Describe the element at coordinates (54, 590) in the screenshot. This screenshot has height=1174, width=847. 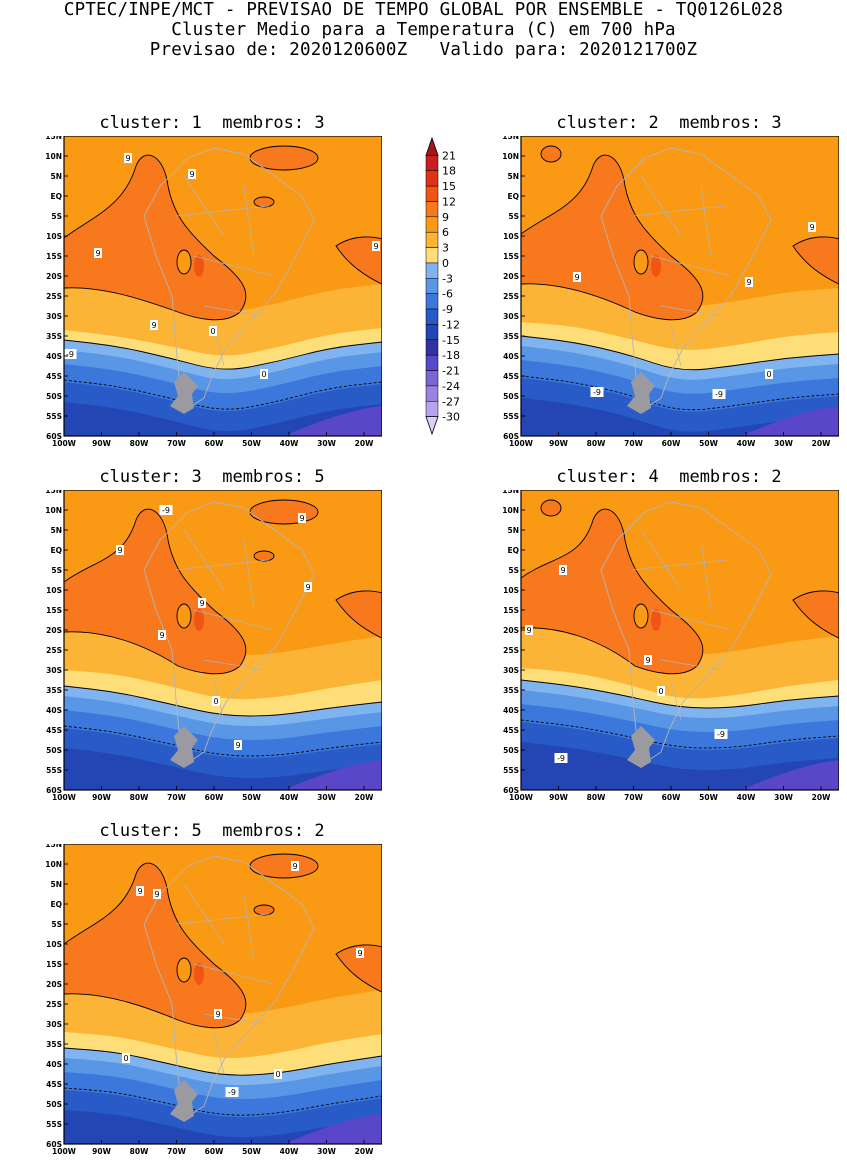
I see `lat-label: 10S` at that location.